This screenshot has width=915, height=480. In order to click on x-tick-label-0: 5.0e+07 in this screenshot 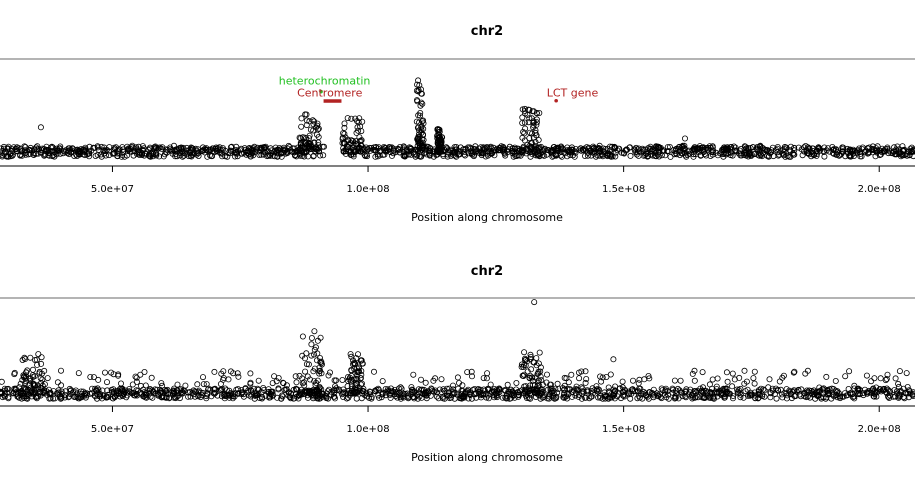, I will do `click(112, 189)`.